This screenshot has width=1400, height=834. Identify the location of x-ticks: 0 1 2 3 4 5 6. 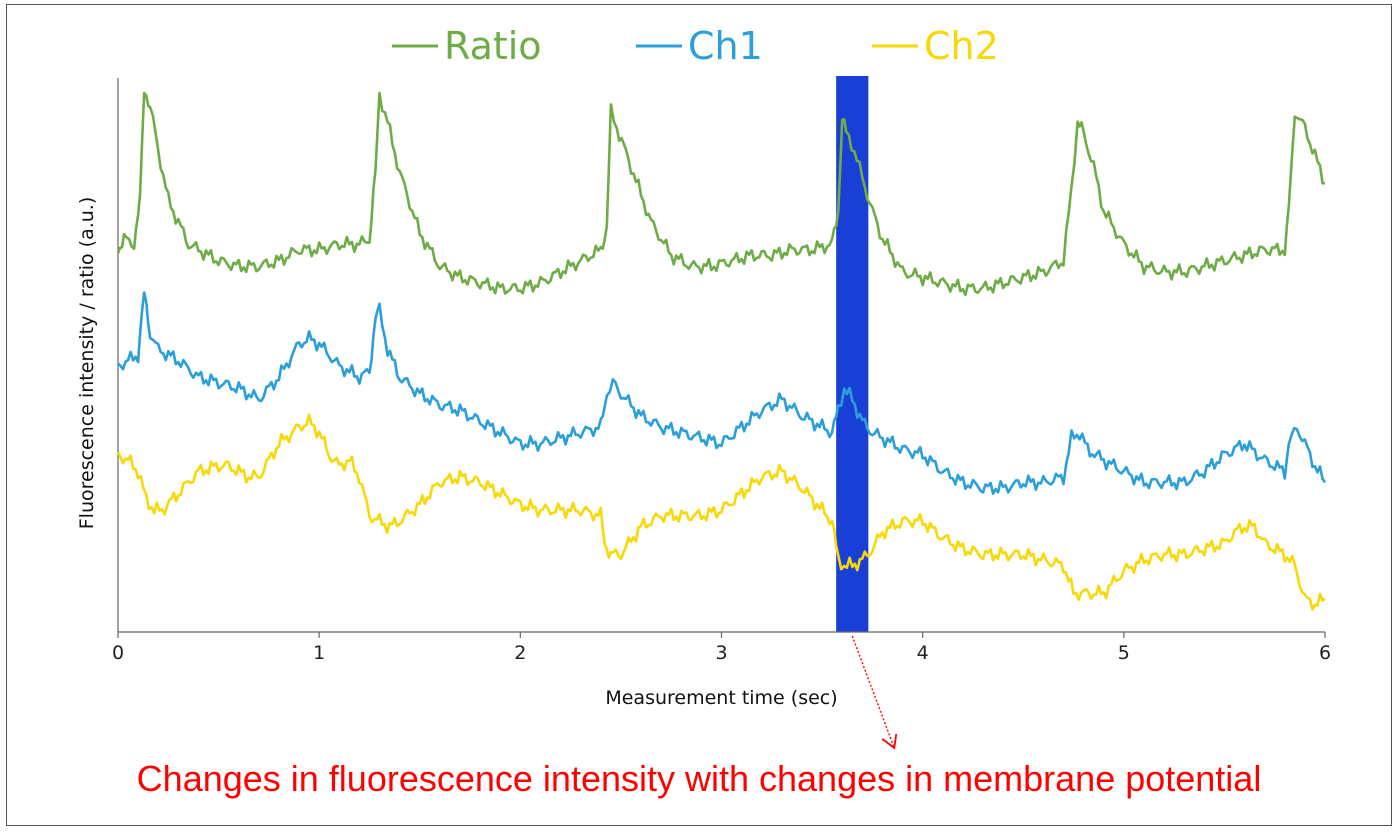
(721, 648).